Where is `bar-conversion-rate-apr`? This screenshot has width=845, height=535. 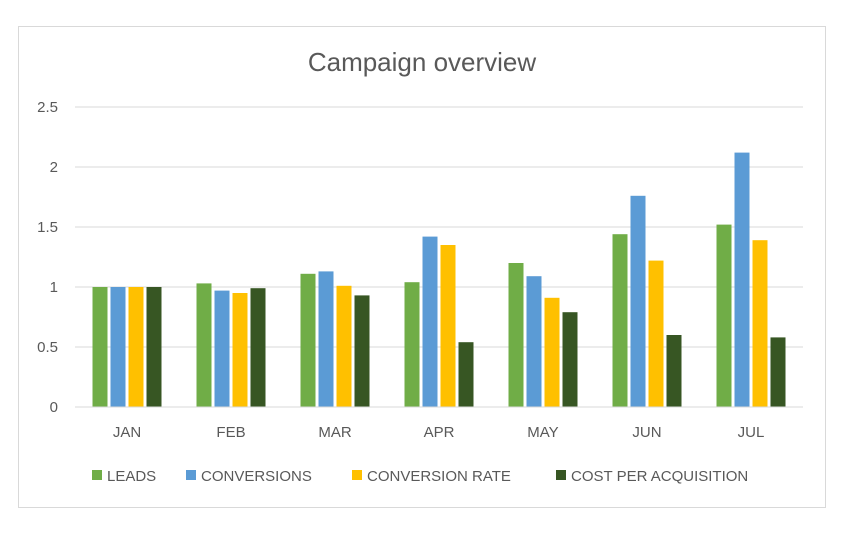 bar-conversion-rate-apr is located at coordinates (448, 326).